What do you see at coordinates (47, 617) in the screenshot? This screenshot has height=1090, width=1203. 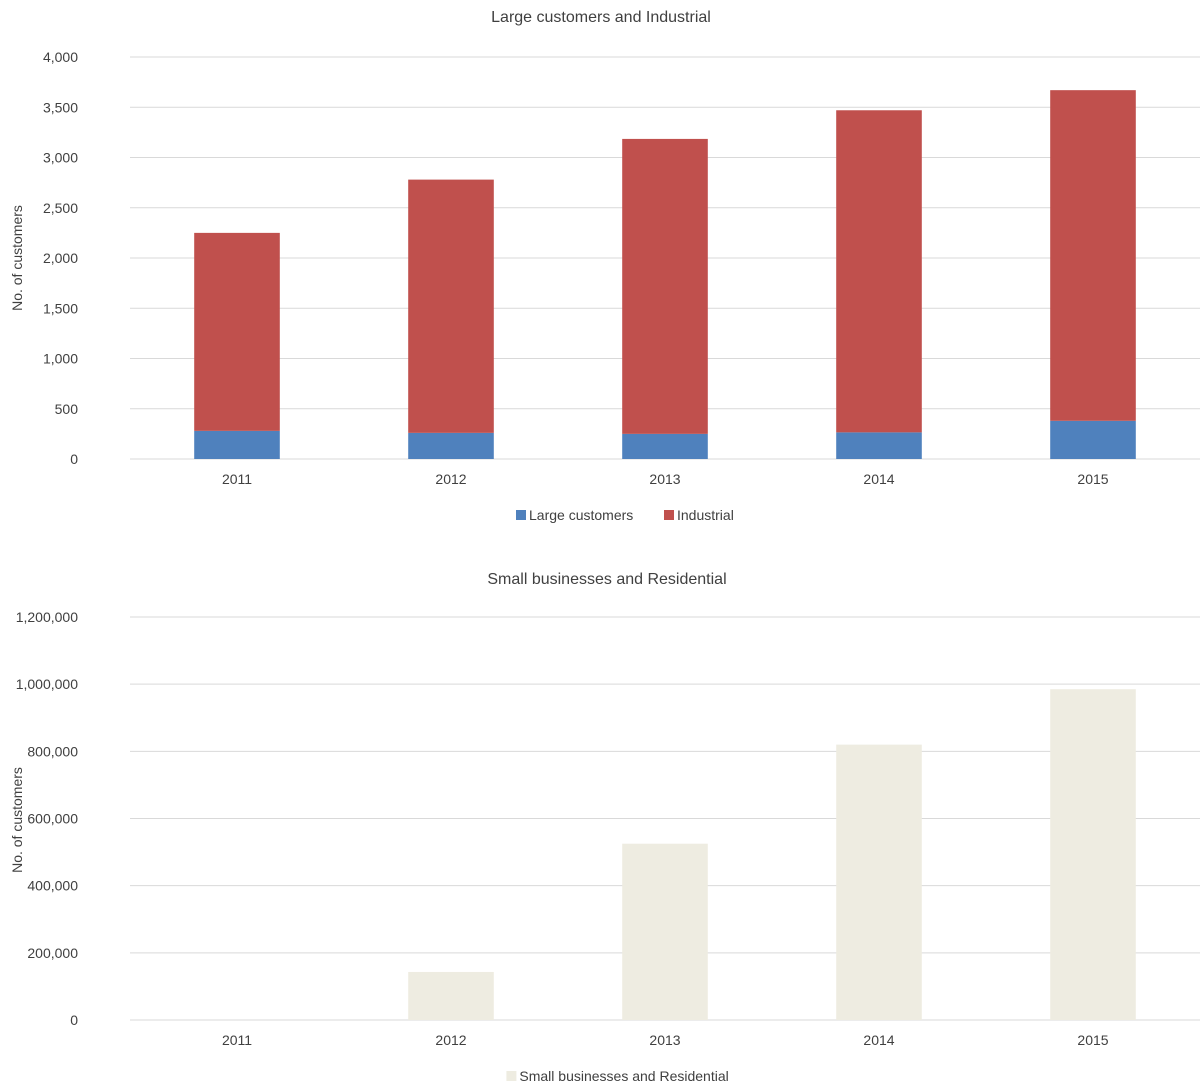 I see `y-tick-label: 1,200,000` at bounding box center [47, 617].